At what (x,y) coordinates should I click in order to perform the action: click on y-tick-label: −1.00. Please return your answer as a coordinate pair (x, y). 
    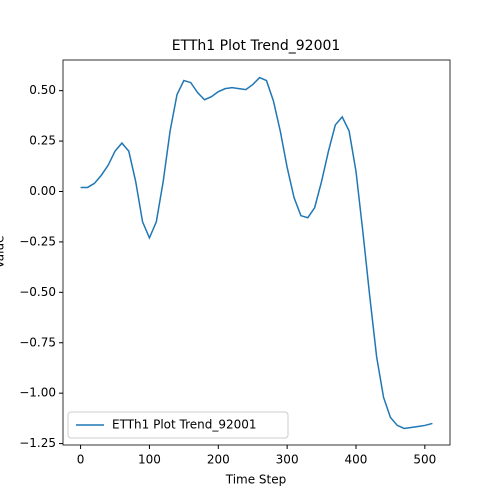
    Looking at the image, I should click on (37, 393).